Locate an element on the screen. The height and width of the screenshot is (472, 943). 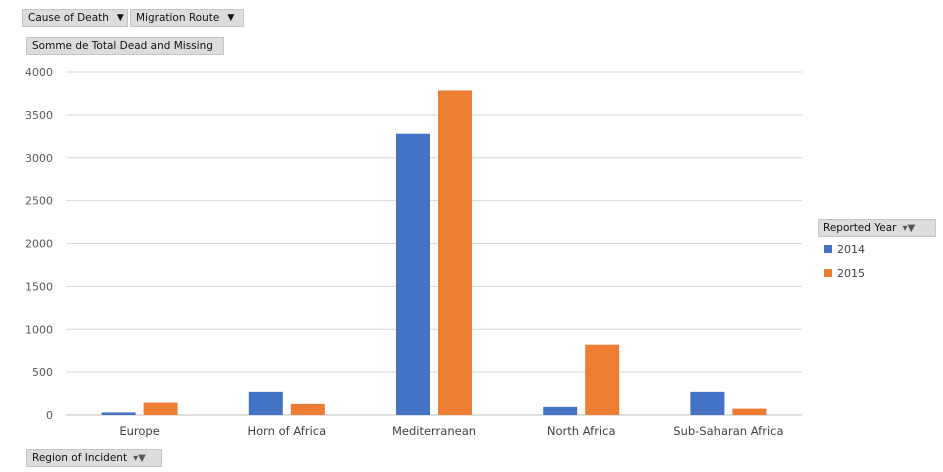
filter-cause-of-death: Cause of Death ▼ is located at coordinates (75, 18).